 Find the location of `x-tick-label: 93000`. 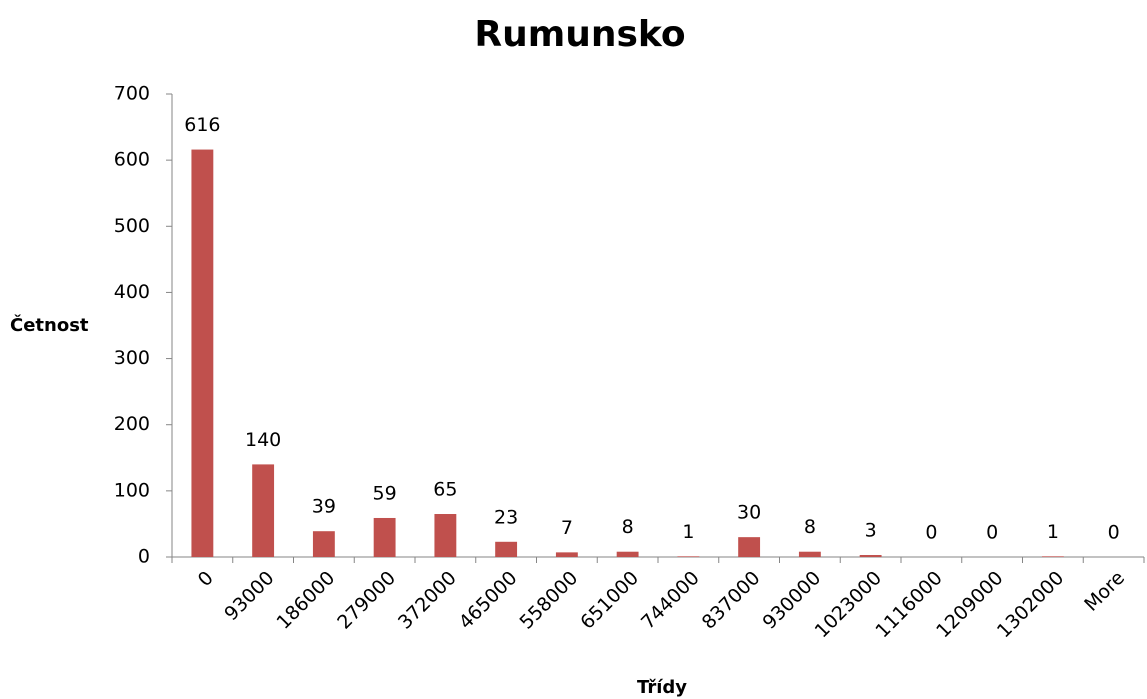

x-tick-label: 93000 is located at coordinates (249, 596).